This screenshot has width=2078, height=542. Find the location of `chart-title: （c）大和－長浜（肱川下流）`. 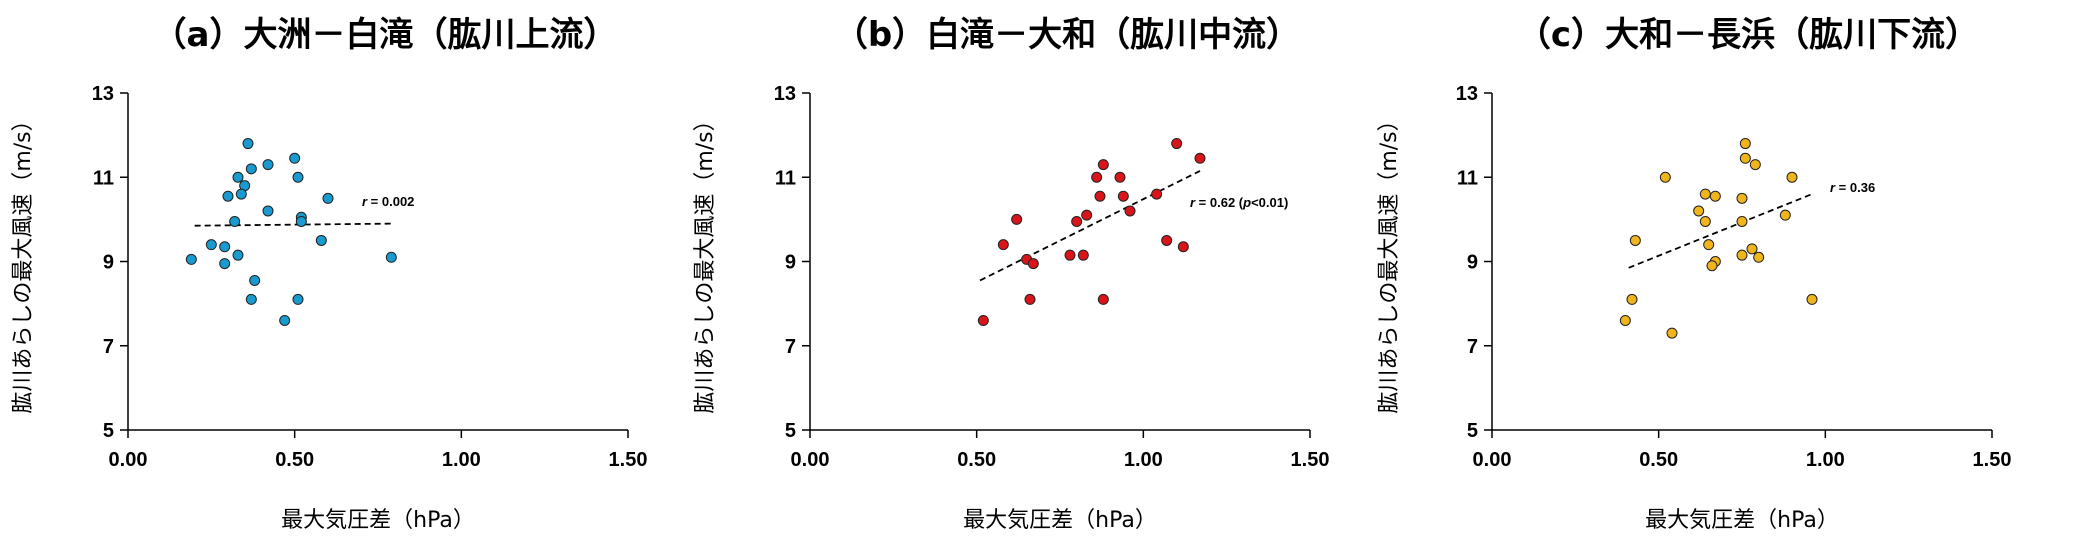

chart-title: （c）大和－長浜（肱川下流） is located at coordinates (1748, 35).